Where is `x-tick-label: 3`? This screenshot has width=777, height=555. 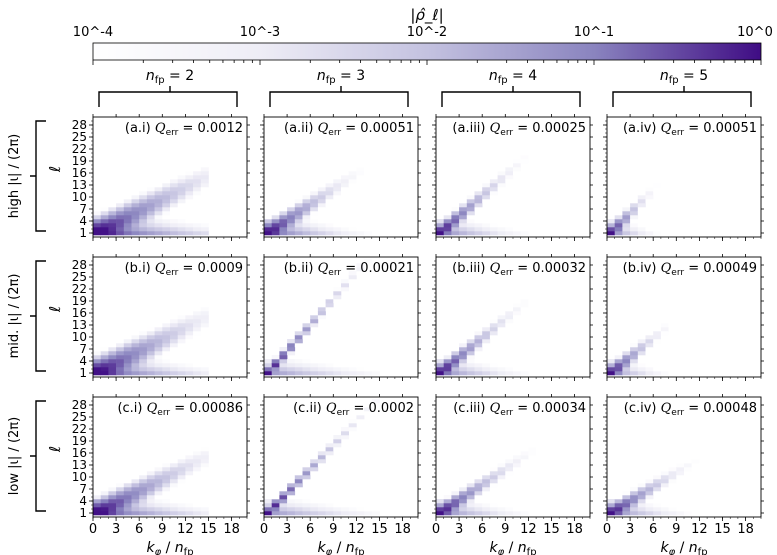
x-tick-label: 3 is located at coordinates (459, 529).